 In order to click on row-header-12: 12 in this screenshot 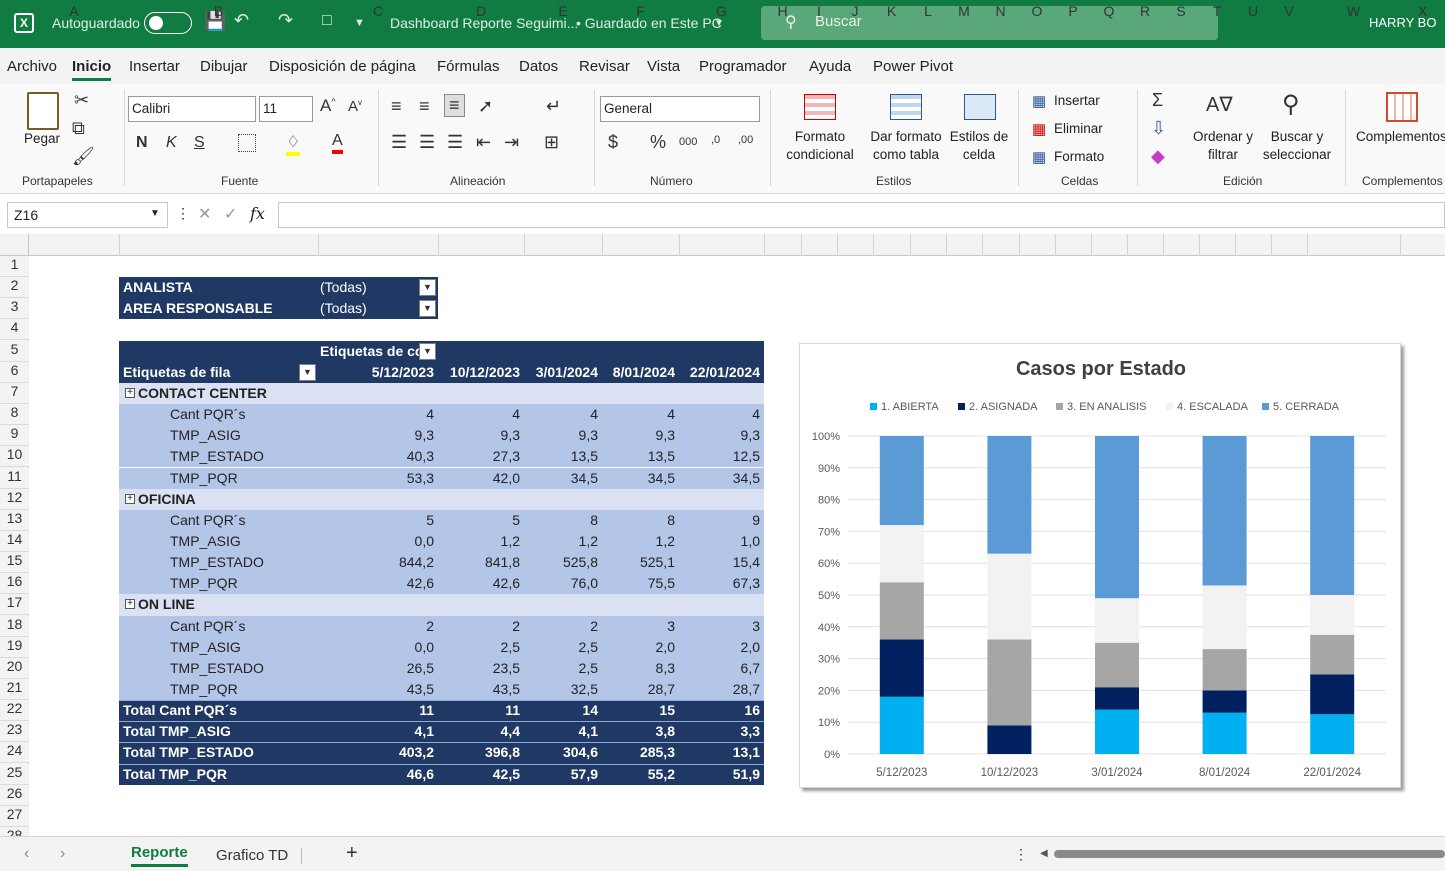, I will do `click(14, 499)`.